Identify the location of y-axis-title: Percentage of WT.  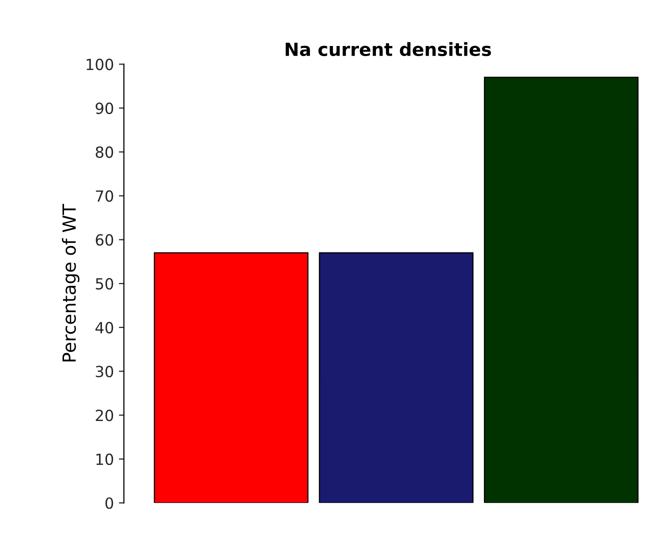
(71, 283).